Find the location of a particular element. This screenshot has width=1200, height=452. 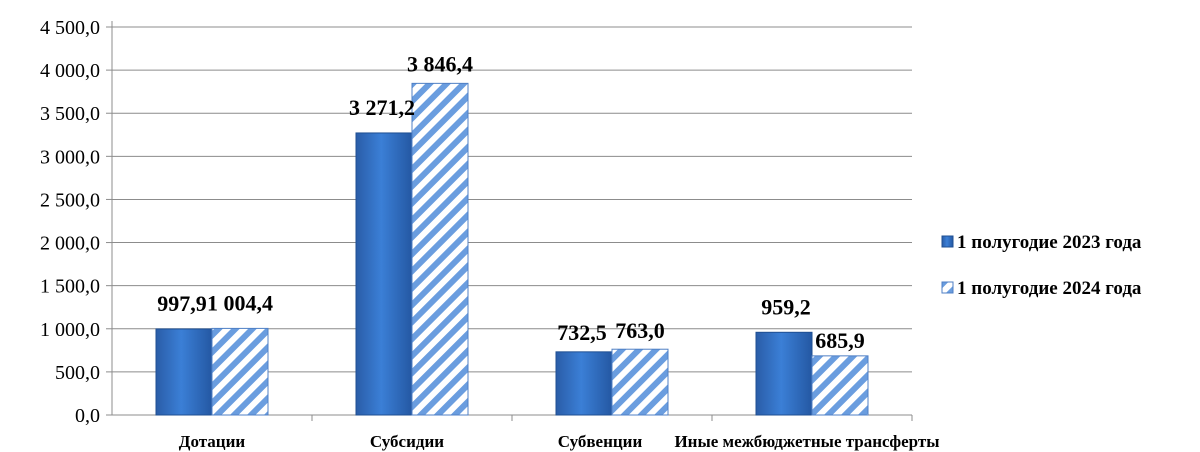

y-tick-label: 1 500,0 is located at coordinates (70, 287).